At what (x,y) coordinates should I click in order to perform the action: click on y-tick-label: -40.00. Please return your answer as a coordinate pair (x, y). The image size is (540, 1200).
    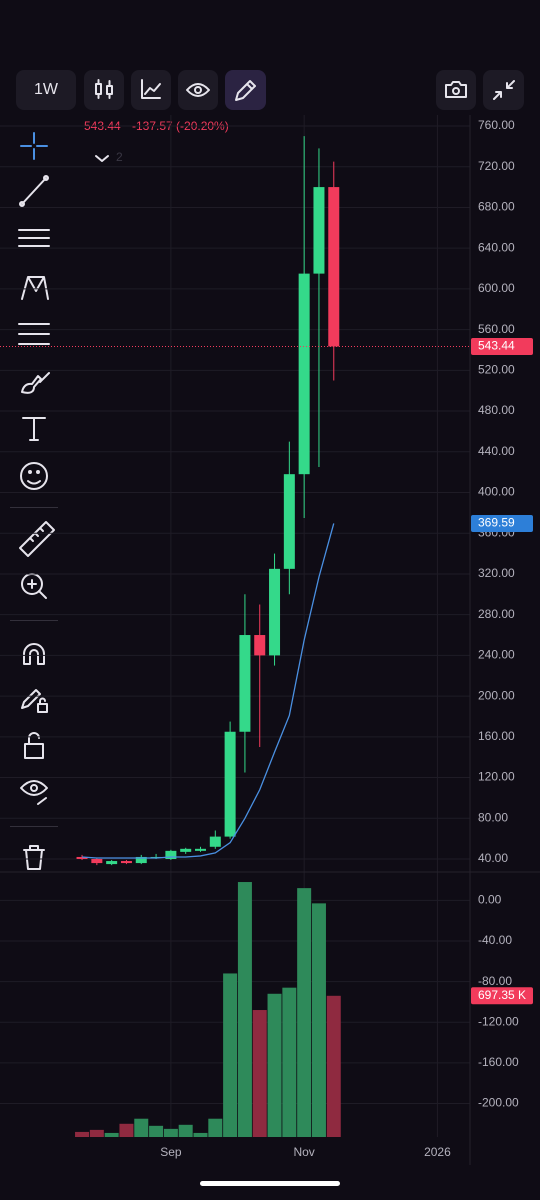
    Looking at the image, I should click on (495, 940).